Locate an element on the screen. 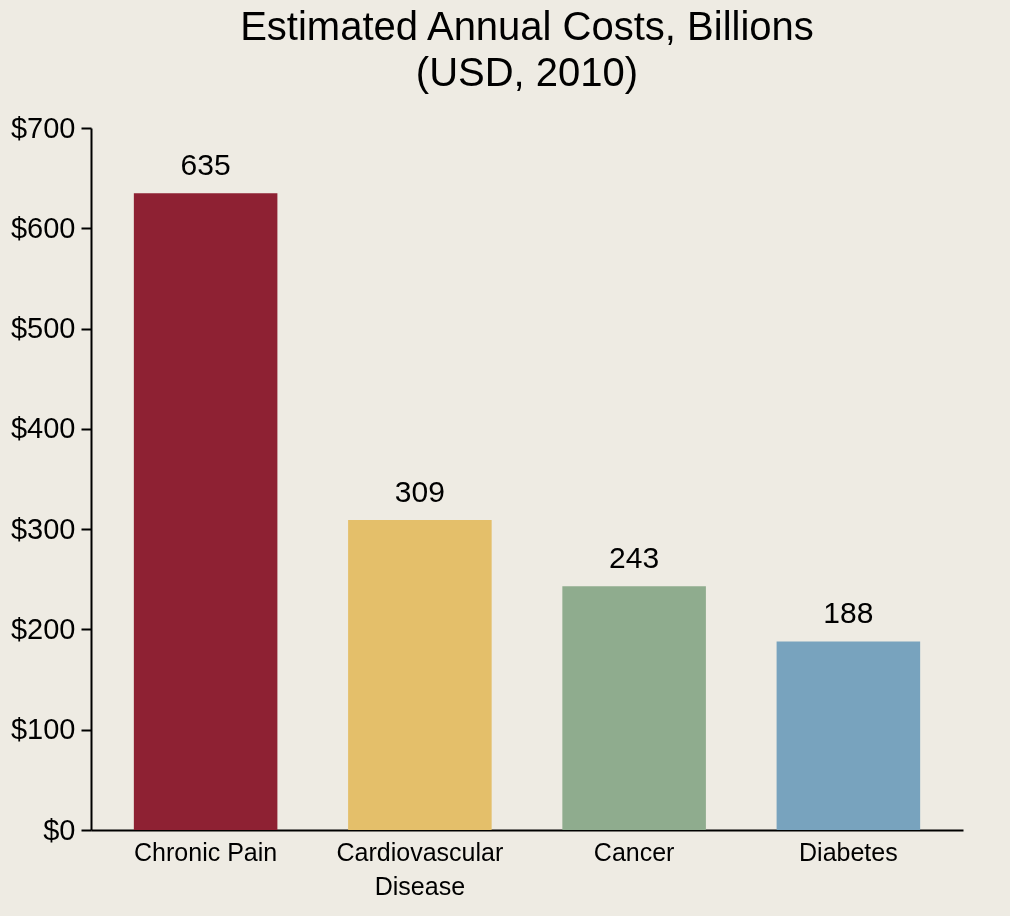  x-tick-label: Cancer is located at coordinates (634, 851).